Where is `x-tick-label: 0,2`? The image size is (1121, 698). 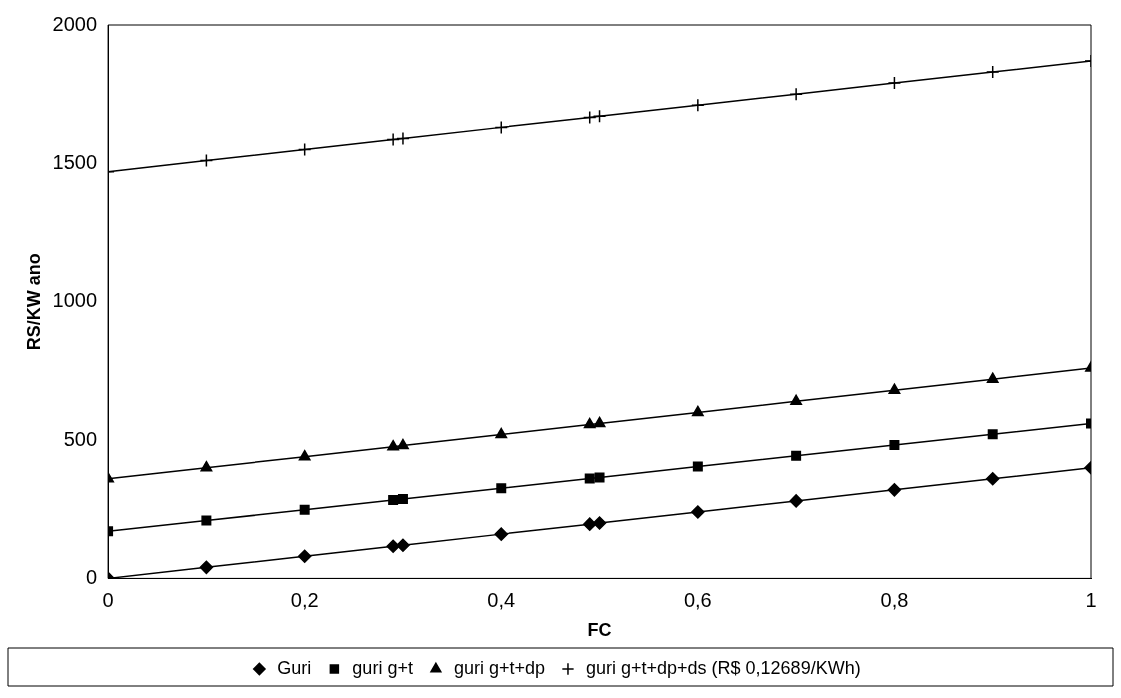
x-tick-label: 0,2 is located at coordinates (304, 599).